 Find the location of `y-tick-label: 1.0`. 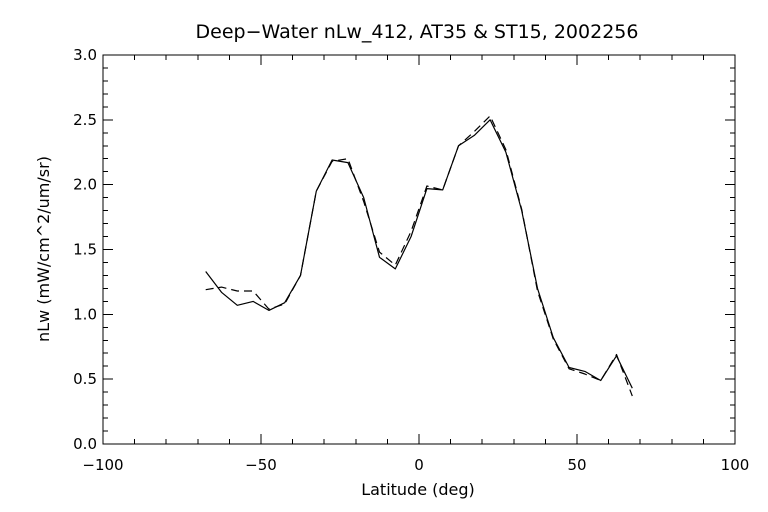

y-tick-label: 1.0 is located at coordinates (85, 314).